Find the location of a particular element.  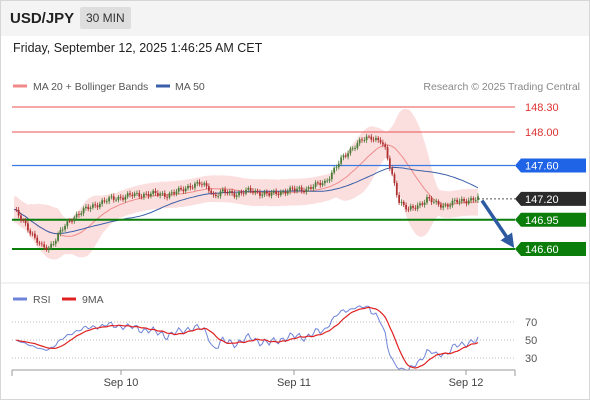

x-tick-label-0: Sep 10 is located at coordinates (121, 383).